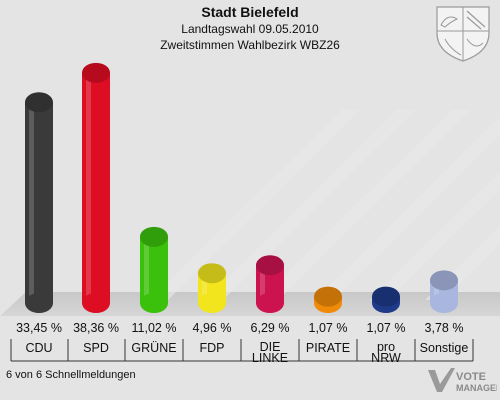  I want to click on chart-subtitle: Landtagswahl 09.05.2010, so click(250, 29).